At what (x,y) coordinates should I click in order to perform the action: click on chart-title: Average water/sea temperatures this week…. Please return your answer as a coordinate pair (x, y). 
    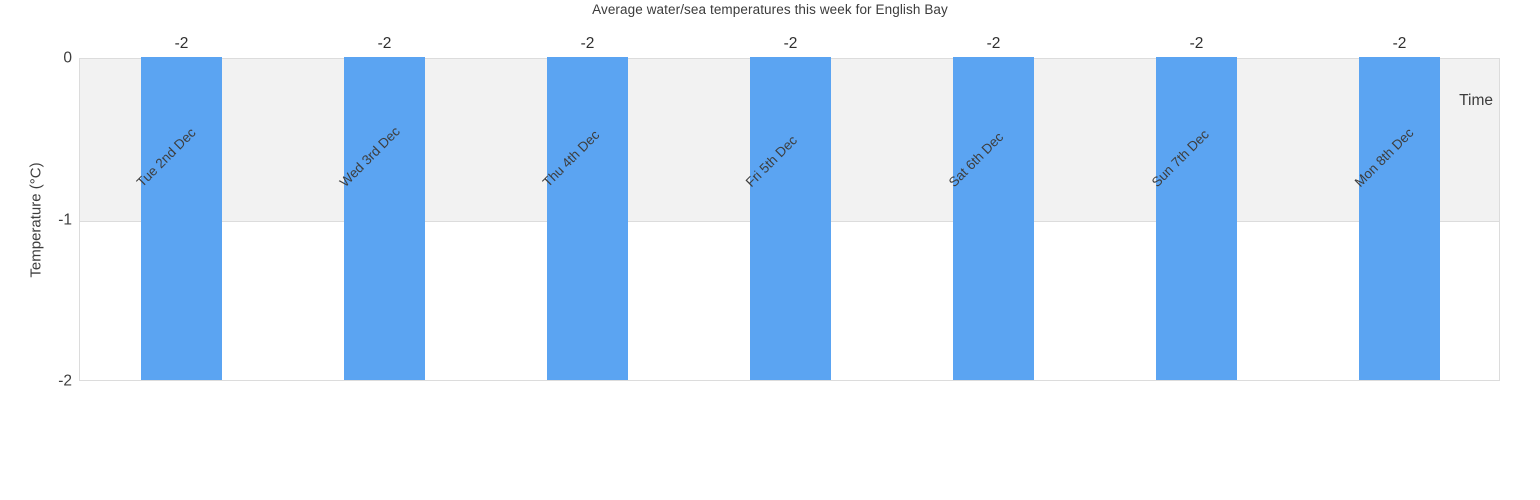
    Looking at the image, I should click on (770, 9).